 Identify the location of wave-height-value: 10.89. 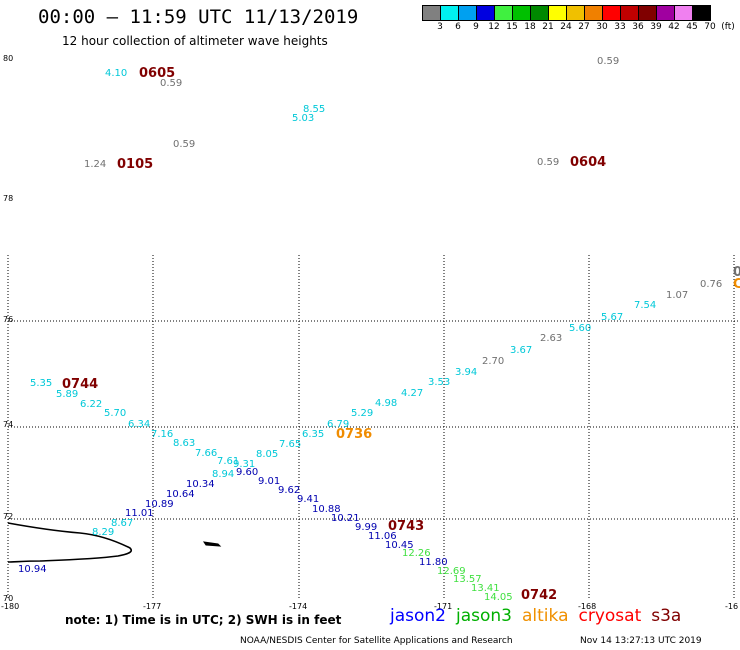
(159, 504).